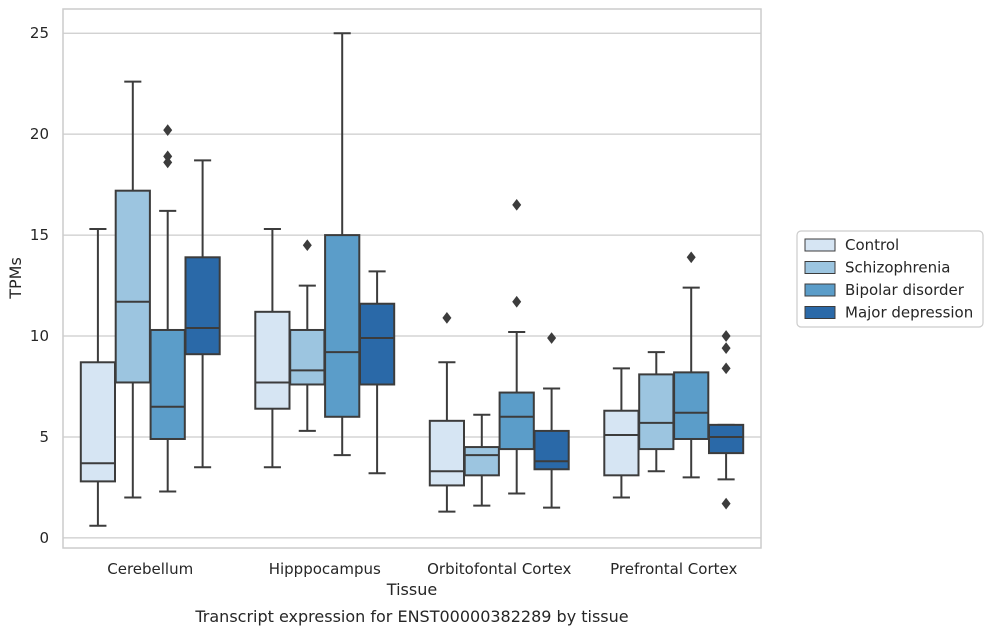 Image resolution: width=993 pixels, height=634 pixels. I want to click on legend-label: Bipolar disorder, so click(905, 290).